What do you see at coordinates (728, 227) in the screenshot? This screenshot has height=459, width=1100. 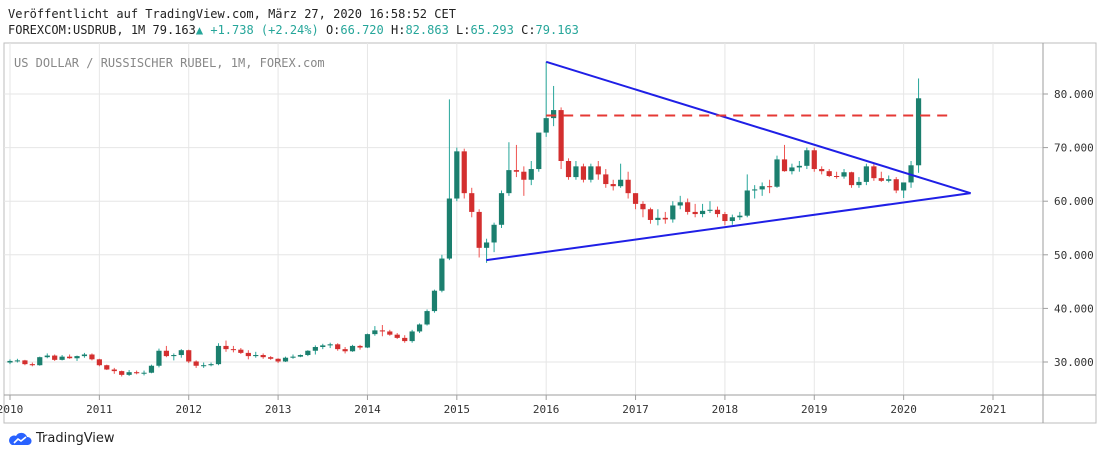 I see `lower-trendline` at bounding box center [728, 227].